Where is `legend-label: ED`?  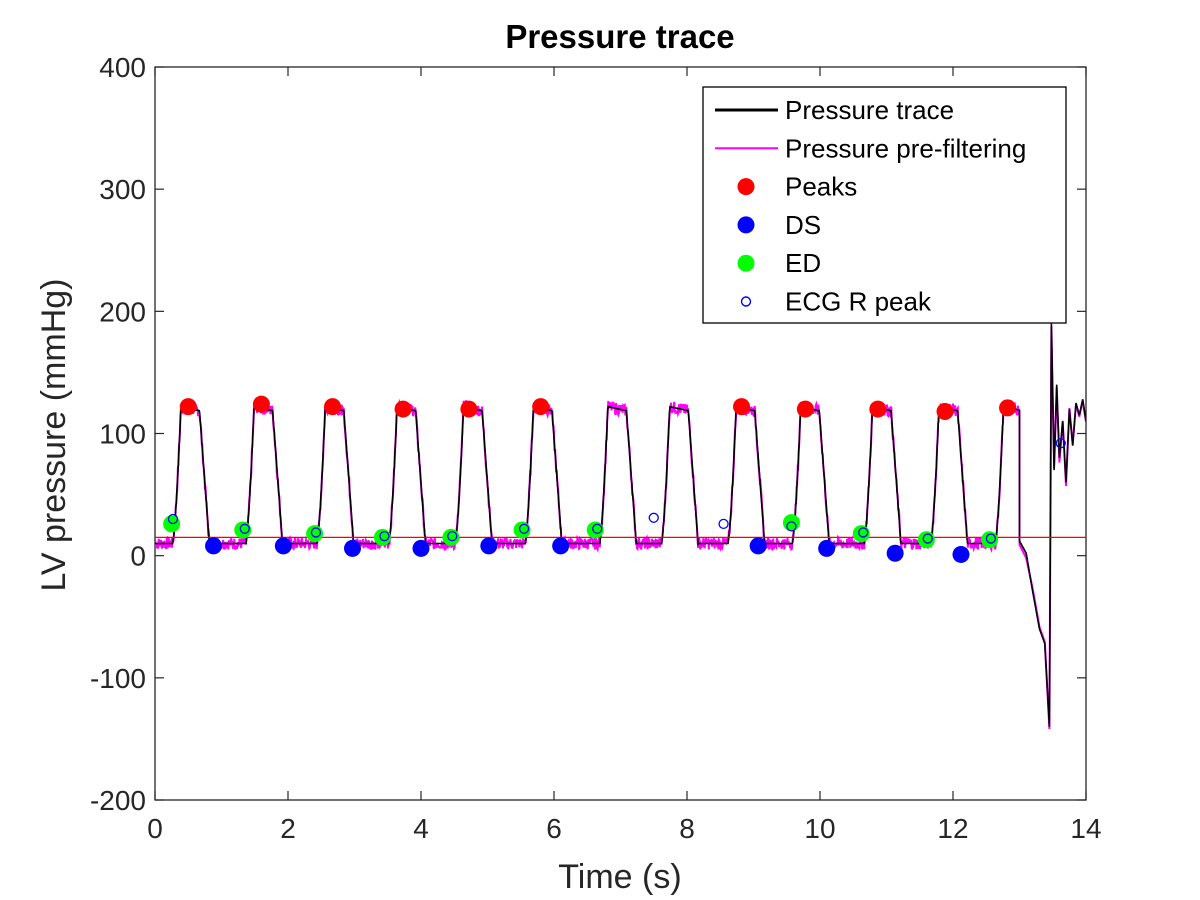 legend-label: ED is located at coordinates (803, 263).